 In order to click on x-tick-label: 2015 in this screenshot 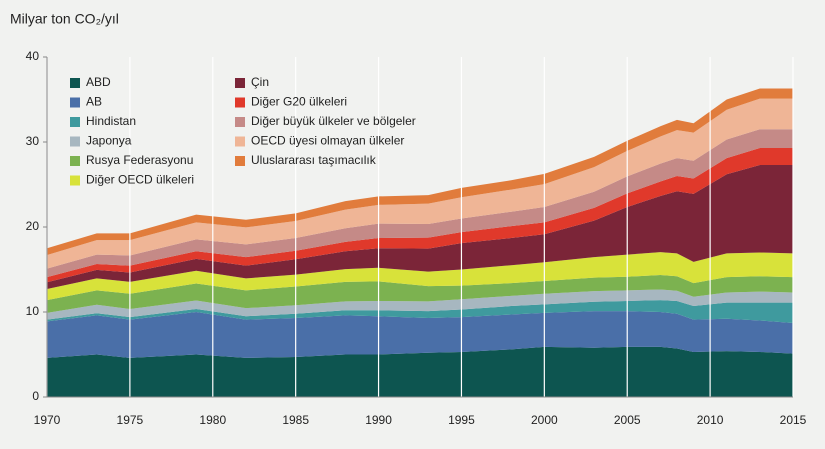, I will do `click(793, 420)`.